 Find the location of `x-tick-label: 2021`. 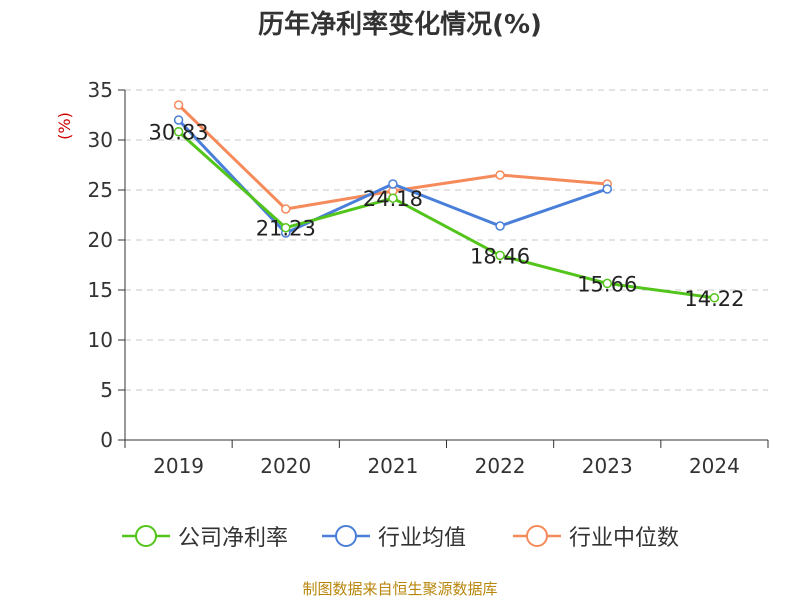

x-tick-label: 2021 is located at coordinates (392, 466).